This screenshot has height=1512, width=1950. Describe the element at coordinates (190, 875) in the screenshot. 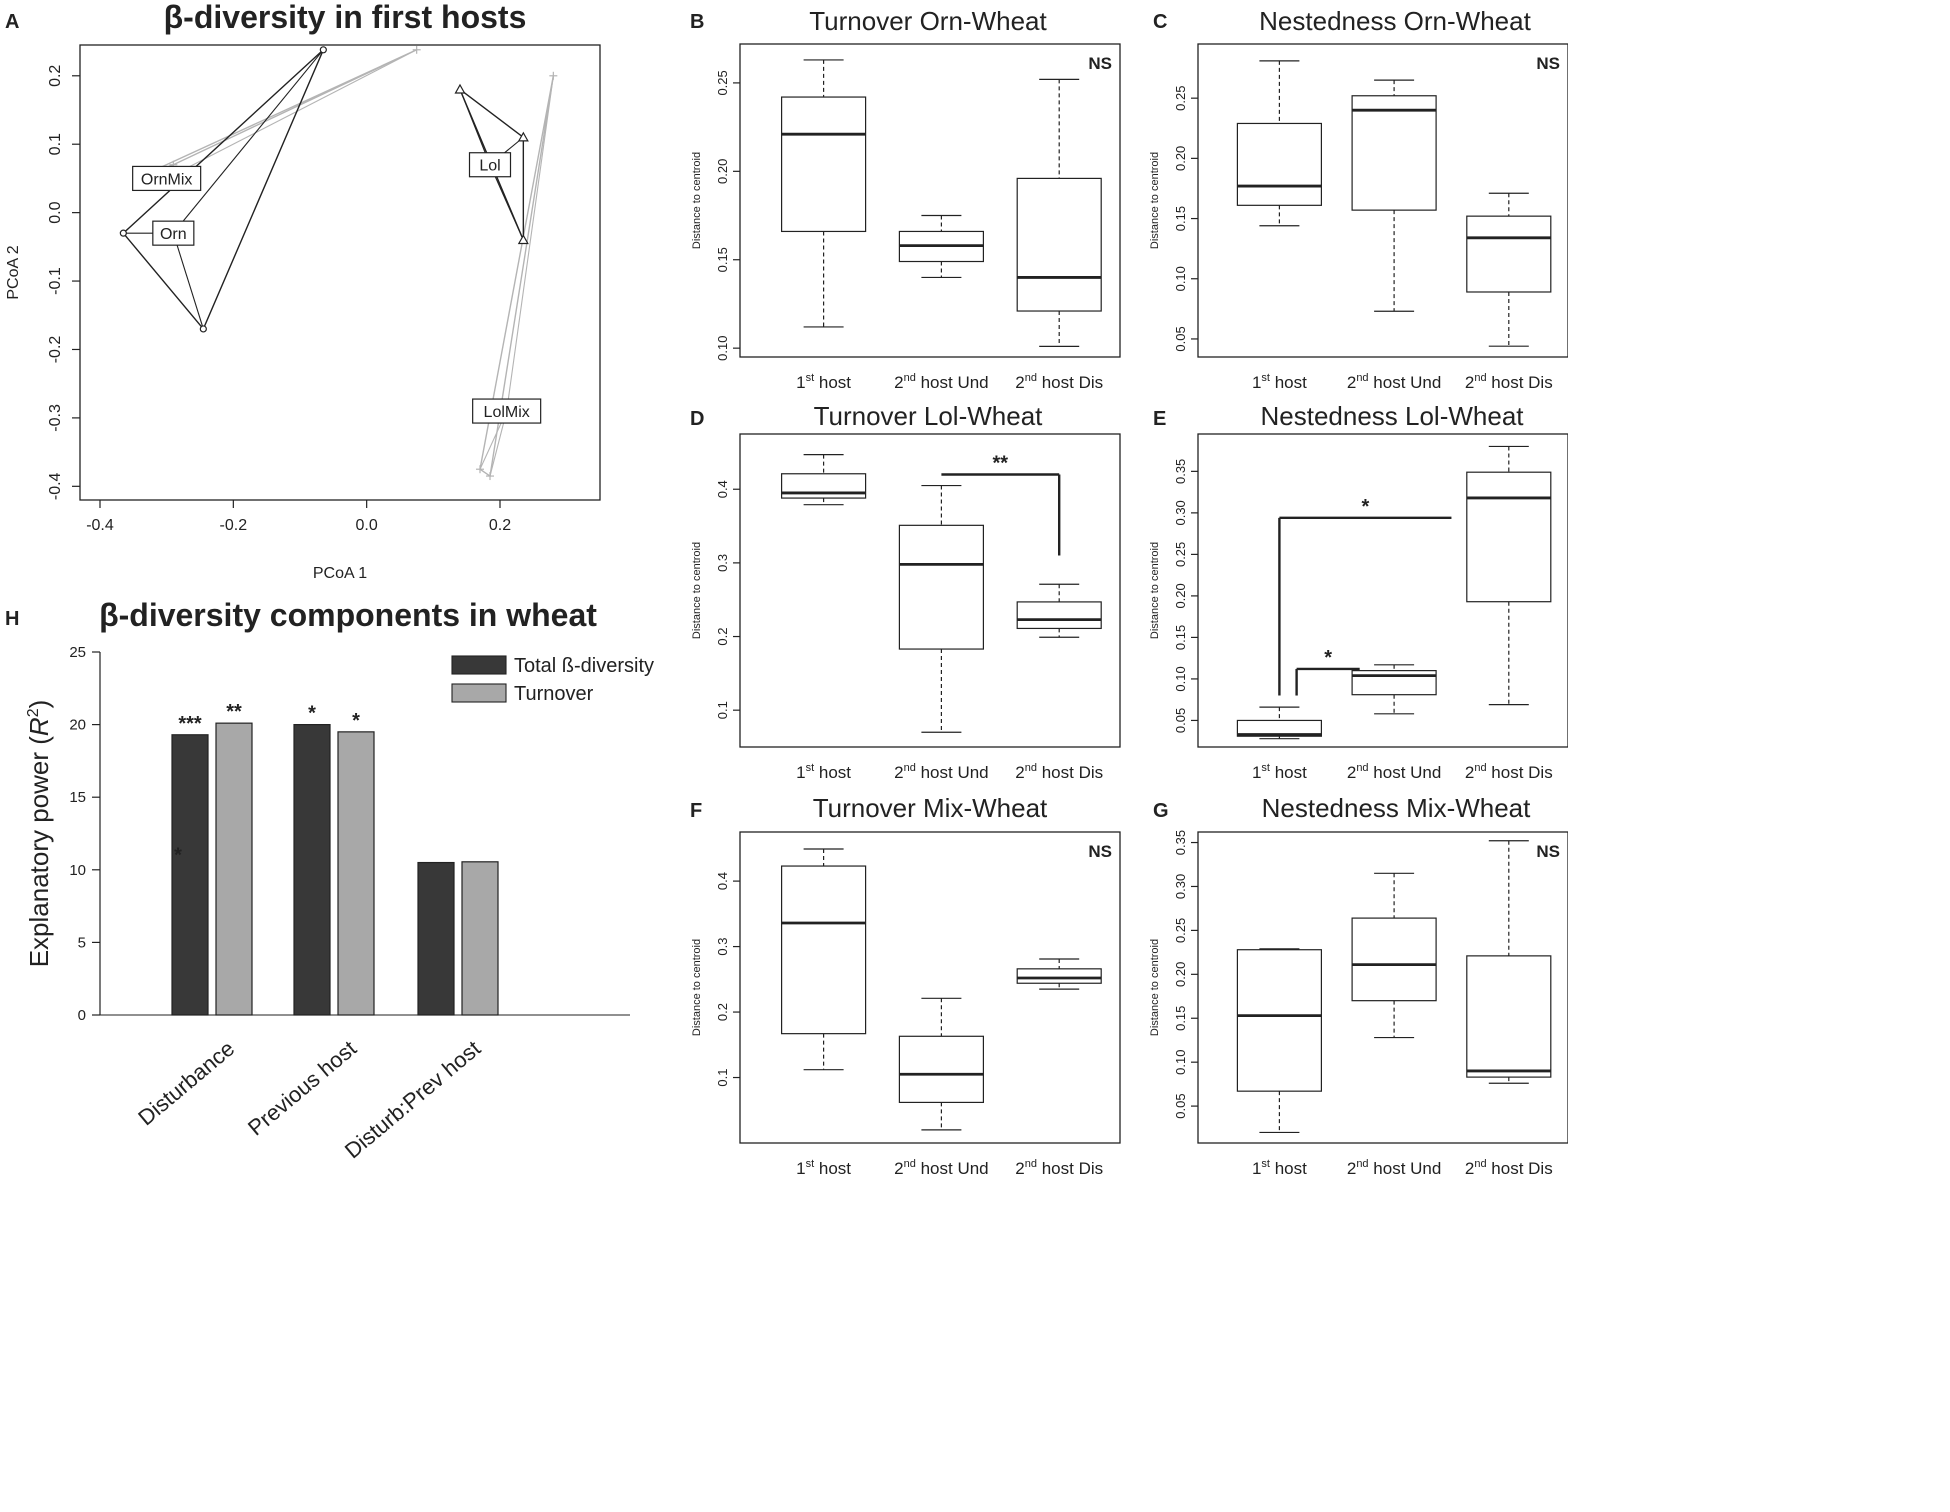

I see `bar-total` at that location.